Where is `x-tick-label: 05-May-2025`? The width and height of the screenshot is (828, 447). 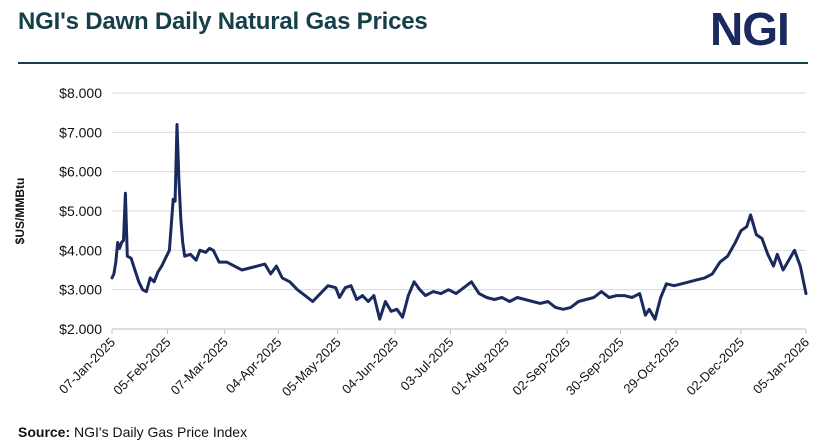
x-tick-label: 05-May-2025 is located at coordinates (311, 367).